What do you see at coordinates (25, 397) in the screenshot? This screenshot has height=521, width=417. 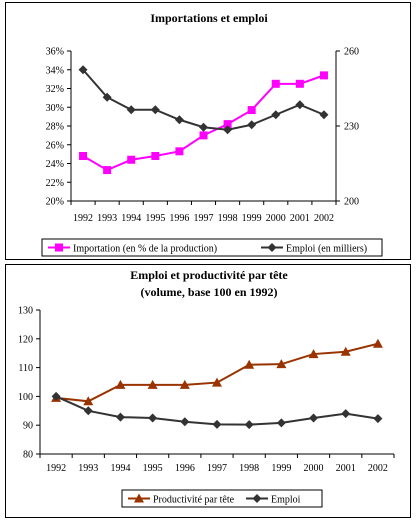 I see `y-tick-label: 100` at bounding box center [25, 397].